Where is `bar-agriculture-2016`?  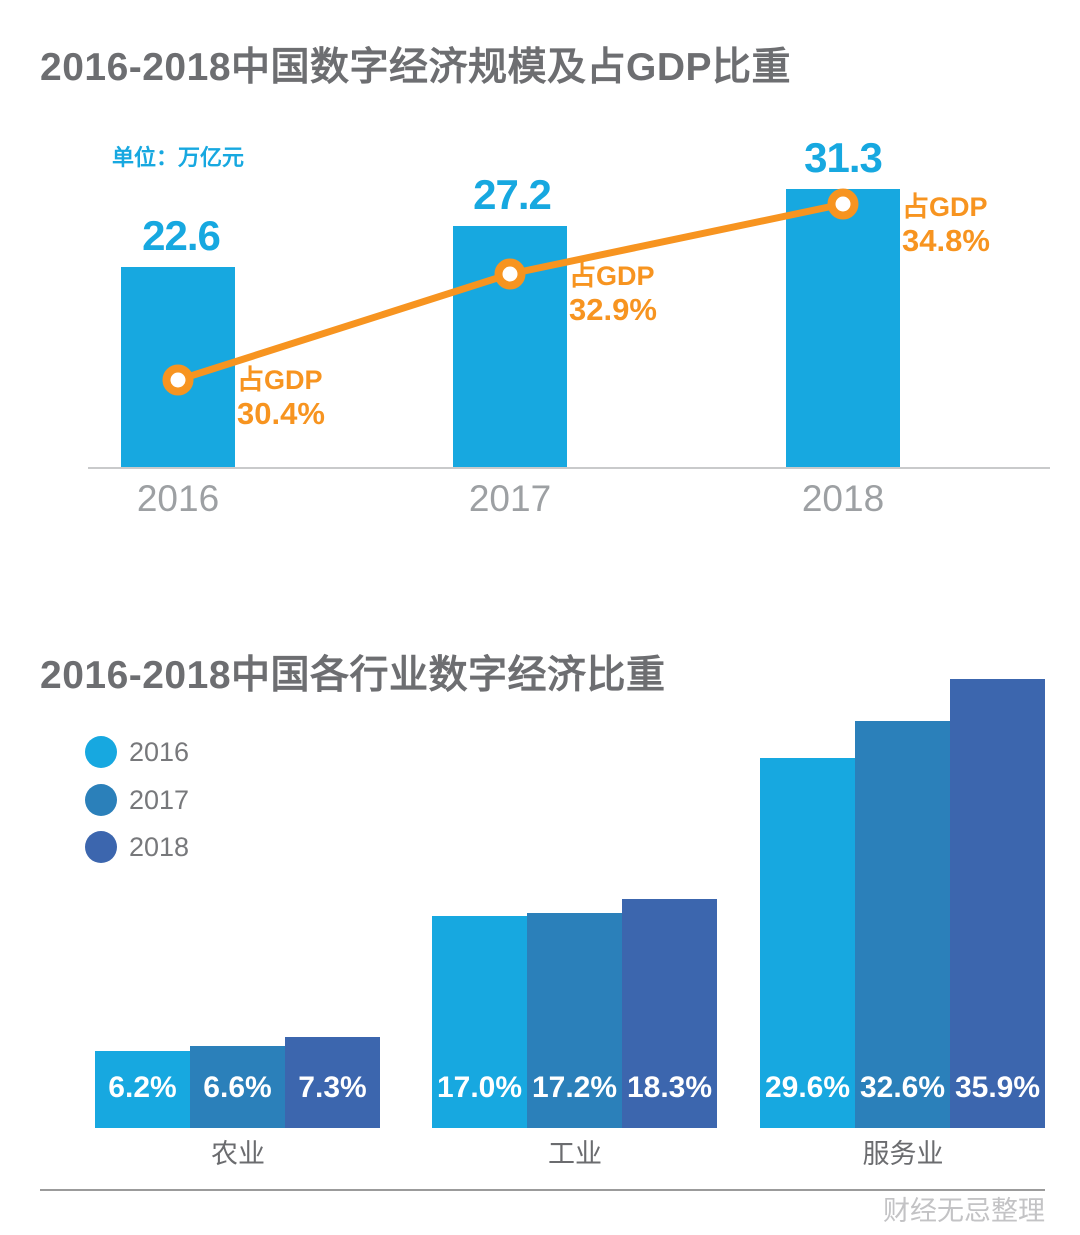
bar-agriculture-2016 is located at coordinates (142, 1089).